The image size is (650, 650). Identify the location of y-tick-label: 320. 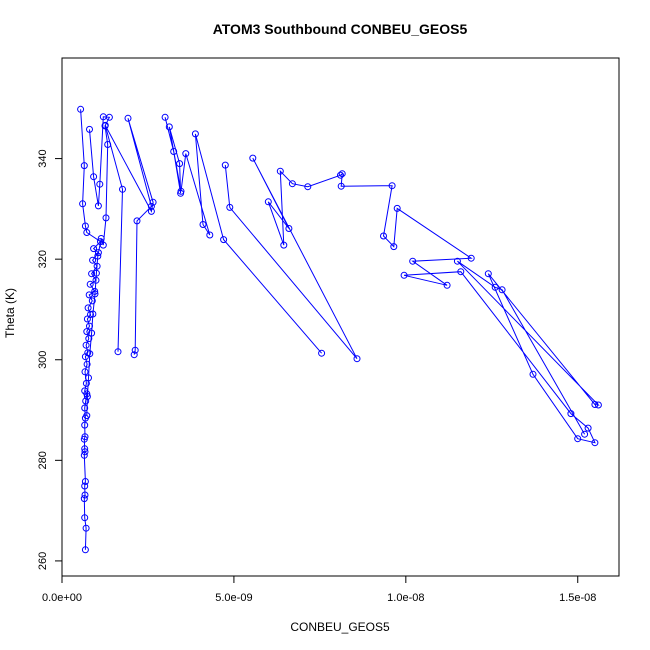
(43, 259).